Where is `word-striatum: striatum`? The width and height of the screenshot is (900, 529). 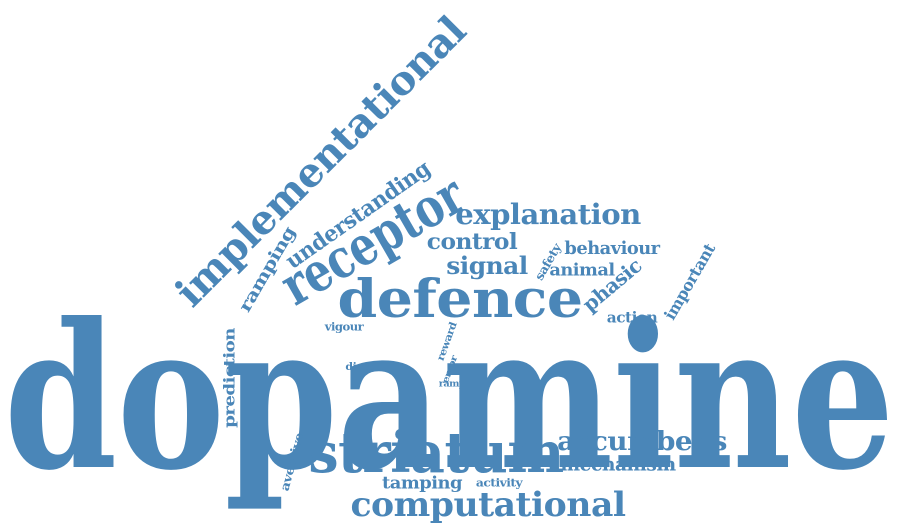
word-striatum: striatum is located at coordinates (436, 453).